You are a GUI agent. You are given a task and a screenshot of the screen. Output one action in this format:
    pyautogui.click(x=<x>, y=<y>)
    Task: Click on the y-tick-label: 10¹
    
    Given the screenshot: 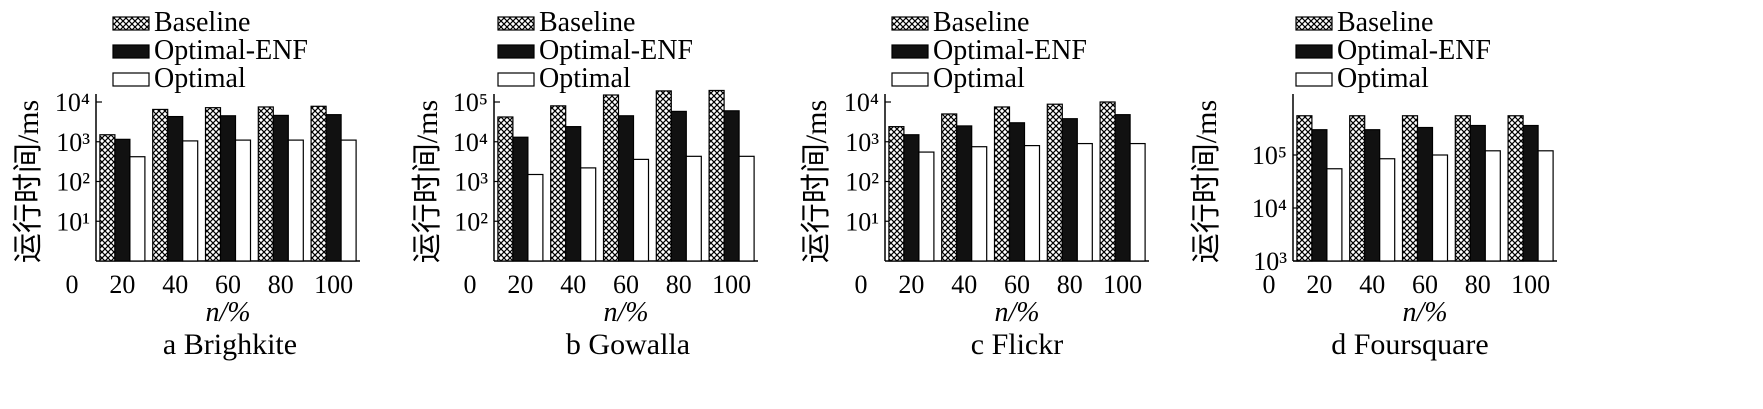 What is the action you would take?
    pyautogui.click(x=862, y=221)
    